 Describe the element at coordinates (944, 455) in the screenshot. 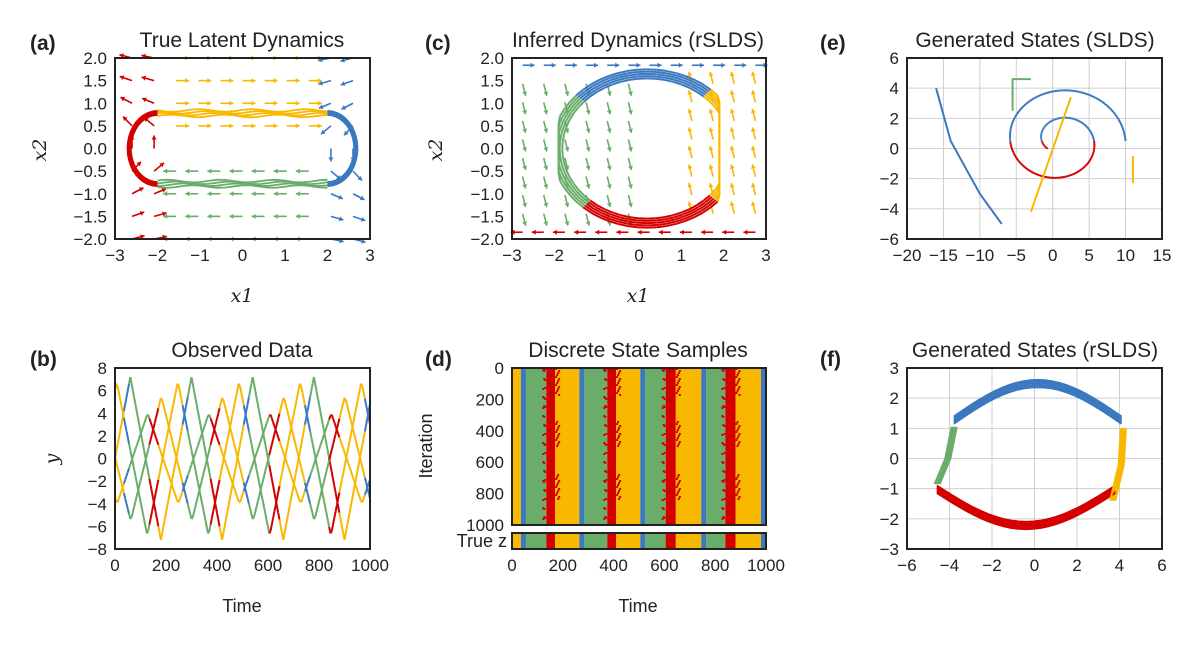

I see `trajectory-green` at that location.